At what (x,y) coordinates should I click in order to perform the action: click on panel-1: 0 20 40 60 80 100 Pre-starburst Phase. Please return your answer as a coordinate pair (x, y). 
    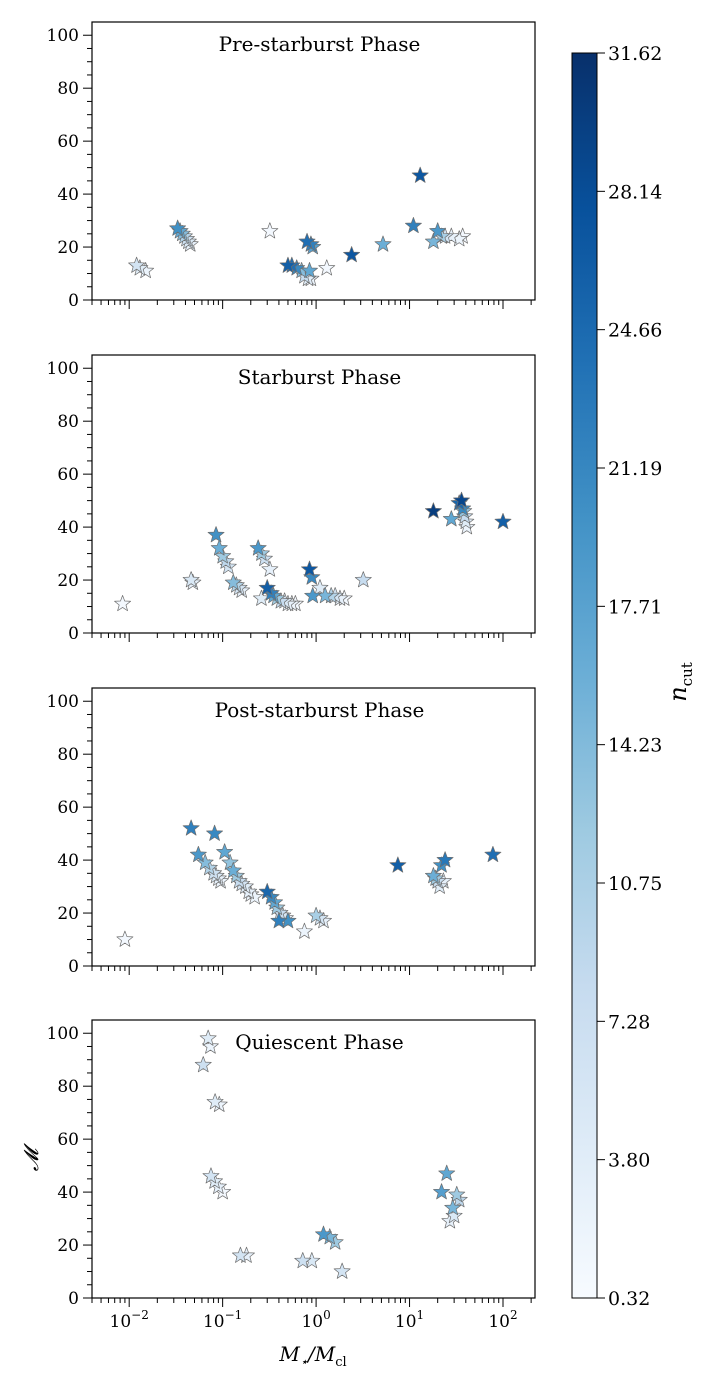
    Looking at the image, I should click on (291, 166).